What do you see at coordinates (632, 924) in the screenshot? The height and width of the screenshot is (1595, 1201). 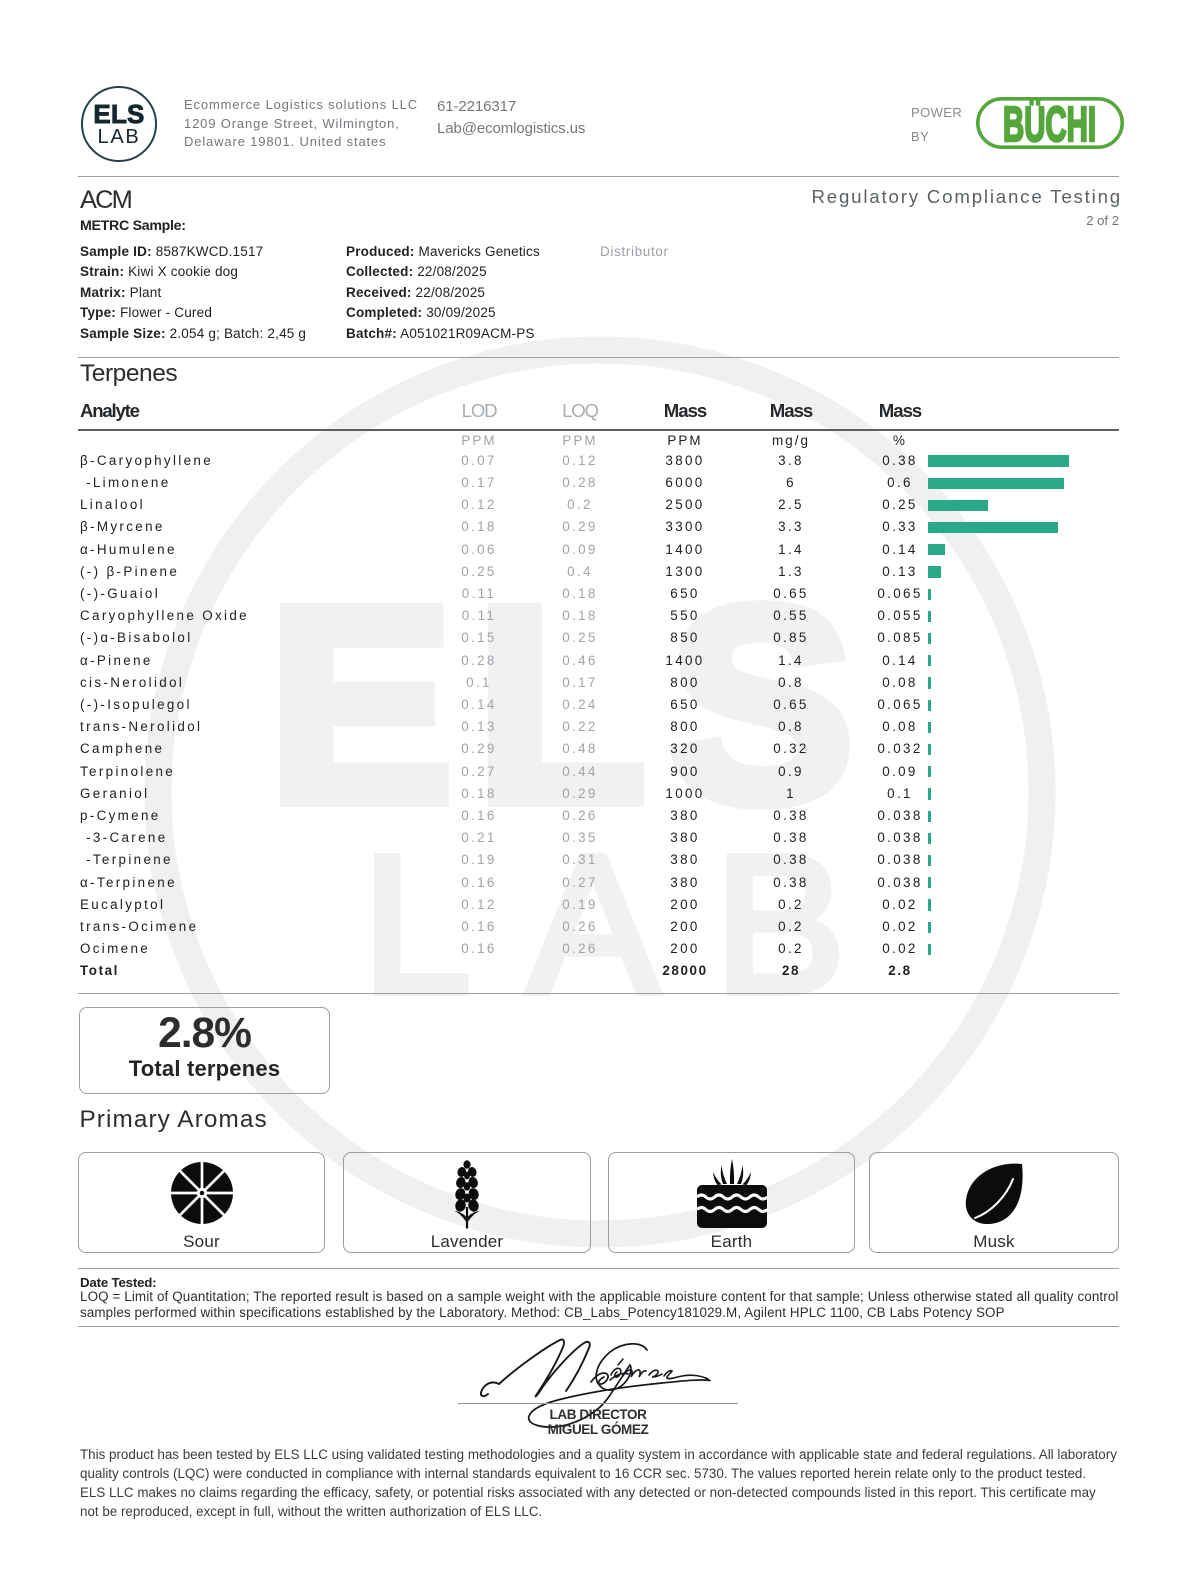 I see `svg-text: LAB` at bounding box center [632, 924].